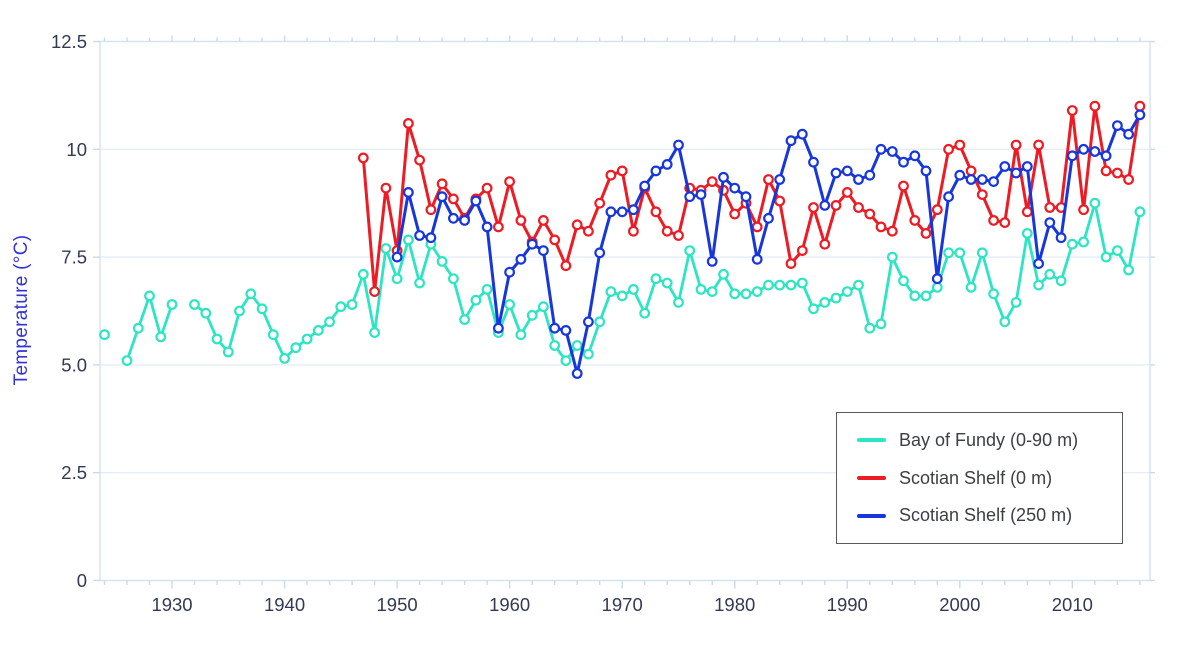 This screenshot has width=1200, height=651. I want to click on legend-label: Scotian Shelf (250 m), so click(986, 515).